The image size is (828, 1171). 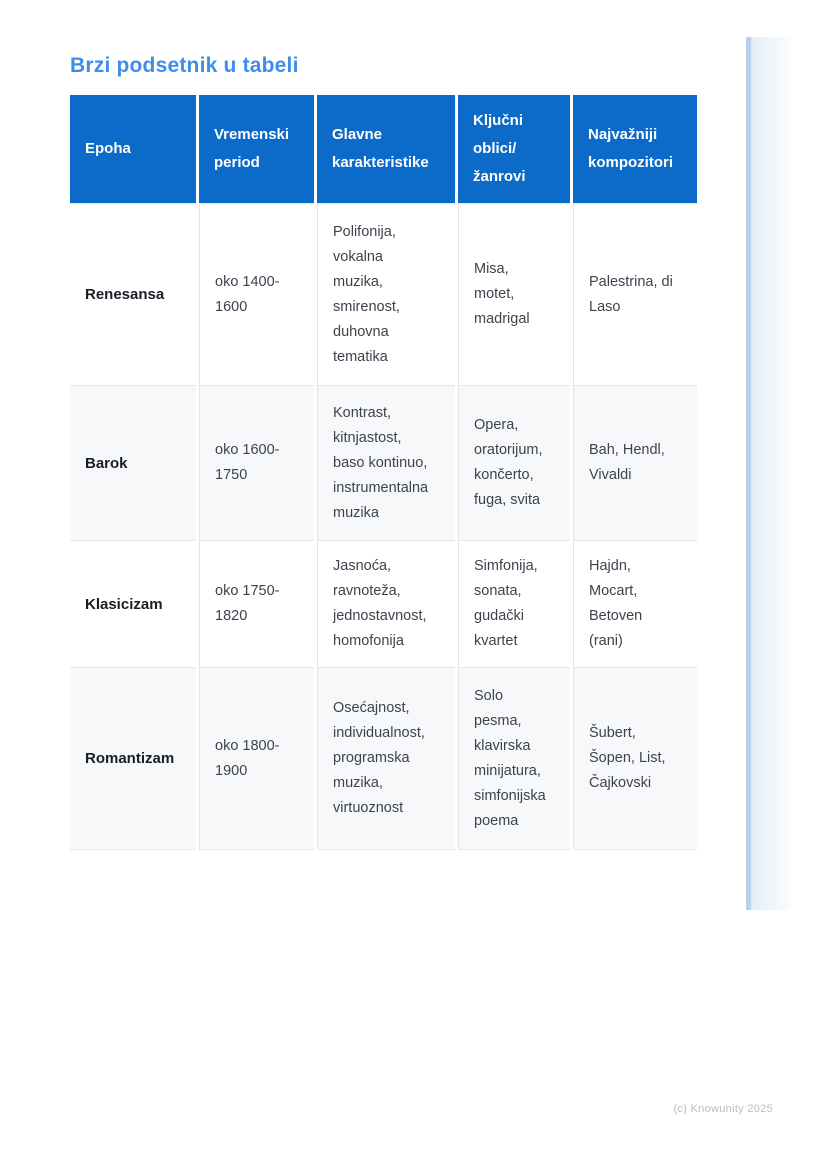 I want to click on table-cell-epoch: Barok, so click(x=133, y=462).